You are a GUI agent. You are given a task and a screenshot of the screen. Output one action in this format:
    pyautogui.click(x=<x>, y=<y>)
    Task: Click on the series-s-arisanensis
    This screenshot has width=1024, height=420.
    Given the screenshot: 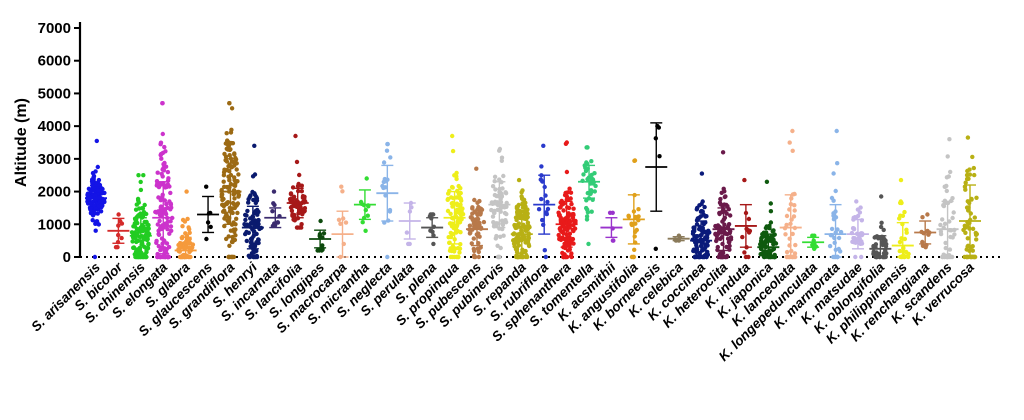 What is the action you would take?
    pyautogui.click(x=96, y=199)
    